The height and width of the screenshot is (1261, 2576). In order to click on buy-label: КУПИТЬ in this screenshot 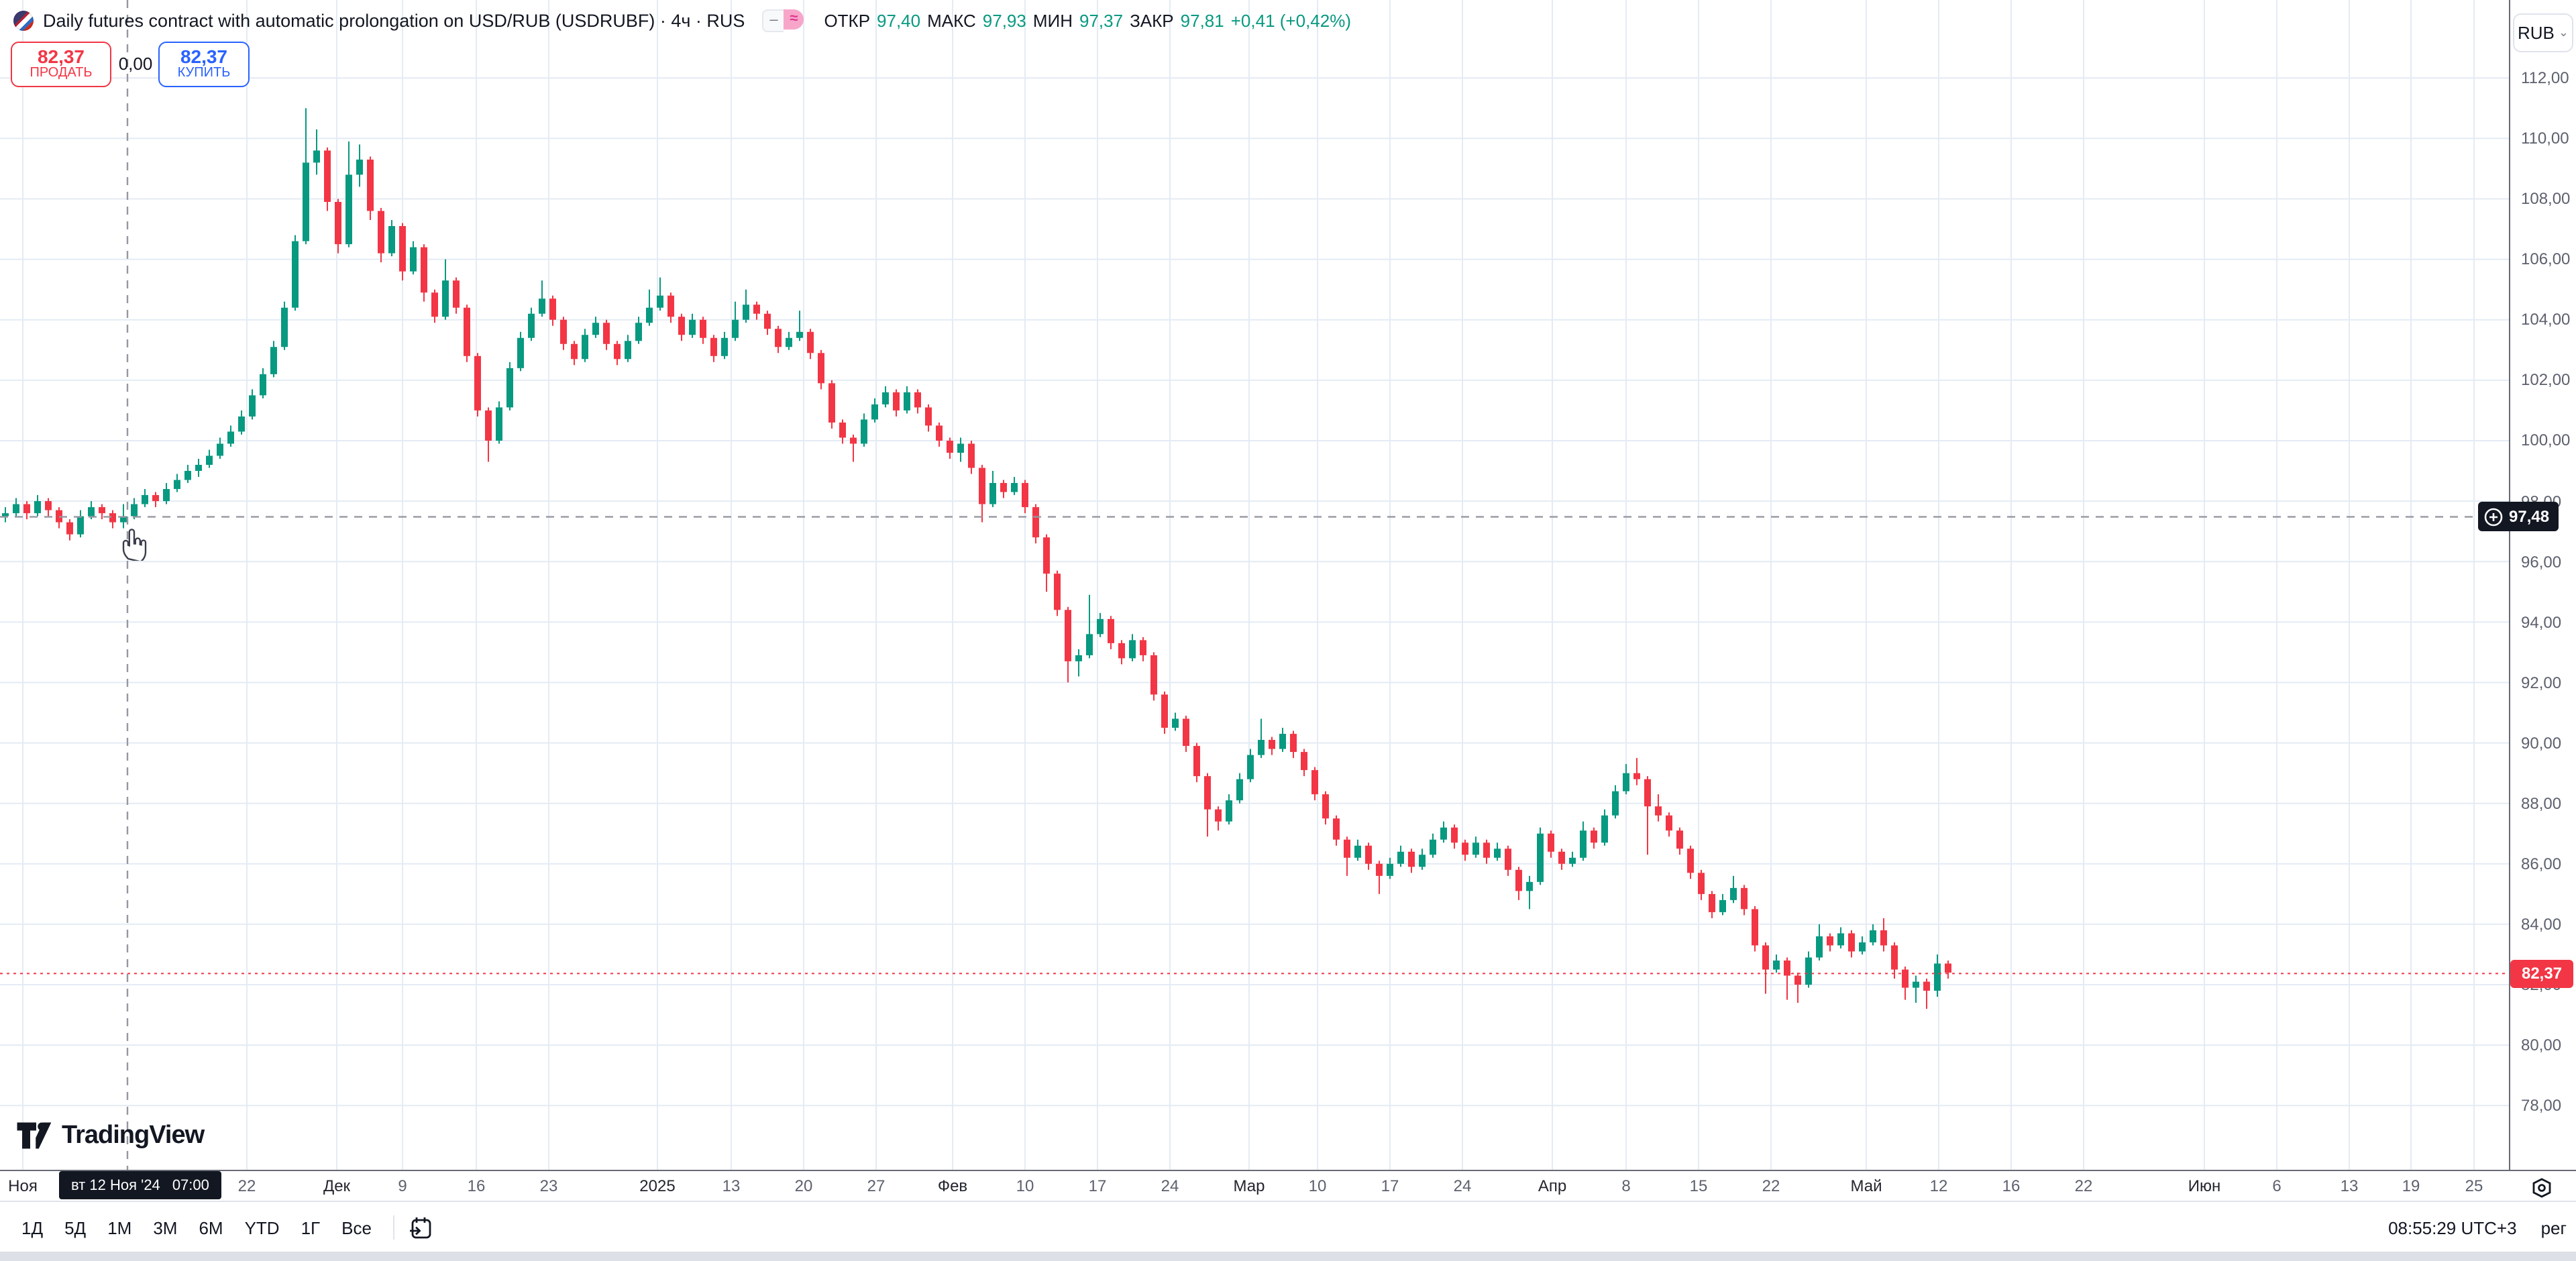, I will do `click(204, 74)`.